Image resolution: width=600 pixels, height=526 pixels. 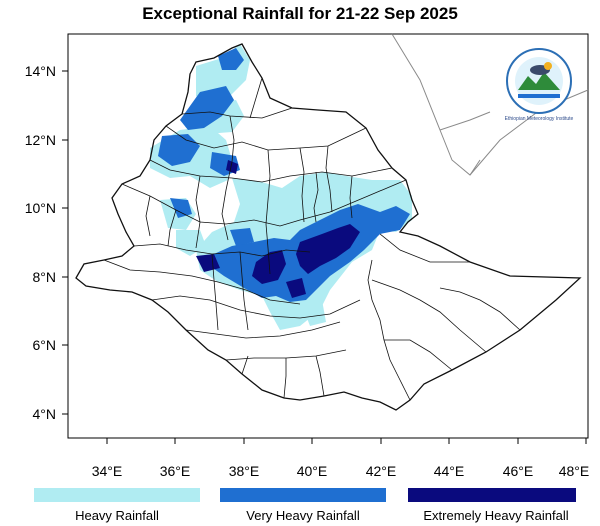 I want to click on logo-caption: Ethiopian Meteorology Institute, so click(x=539, y=119).